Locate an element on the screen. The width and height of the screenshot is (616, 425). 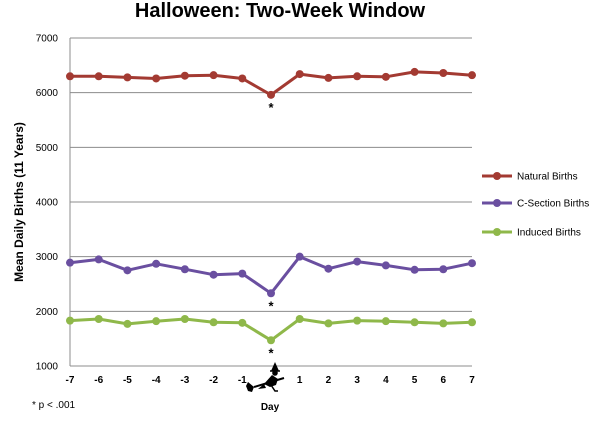
x-tick-label: -6 is located at coordinates (98, 380).